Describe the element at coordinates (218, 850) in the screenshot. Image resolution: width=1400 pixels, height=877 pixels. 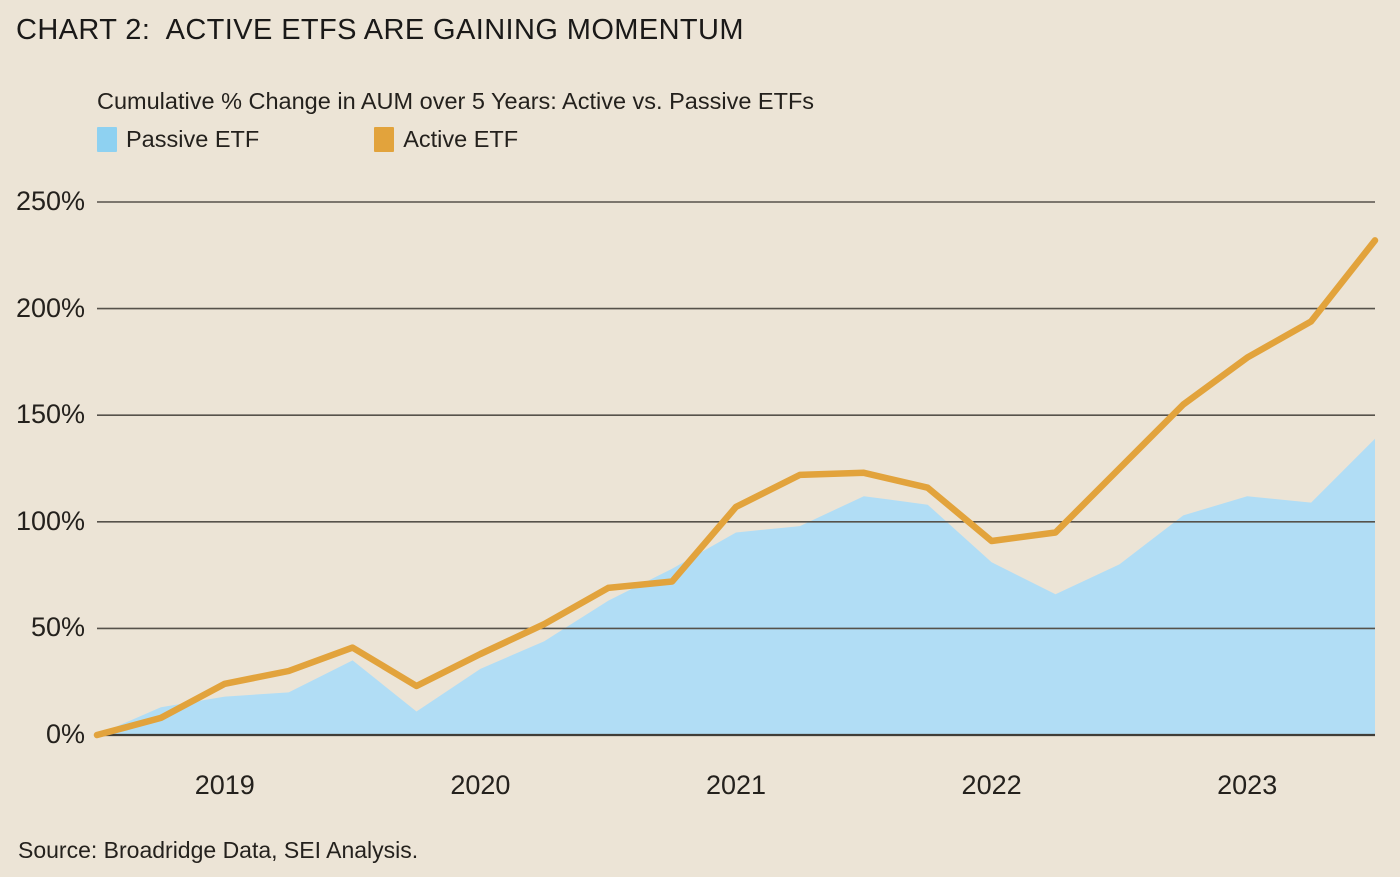
I see `source-note: Source: Broadridge Data, SEI Analysis.` at that location.